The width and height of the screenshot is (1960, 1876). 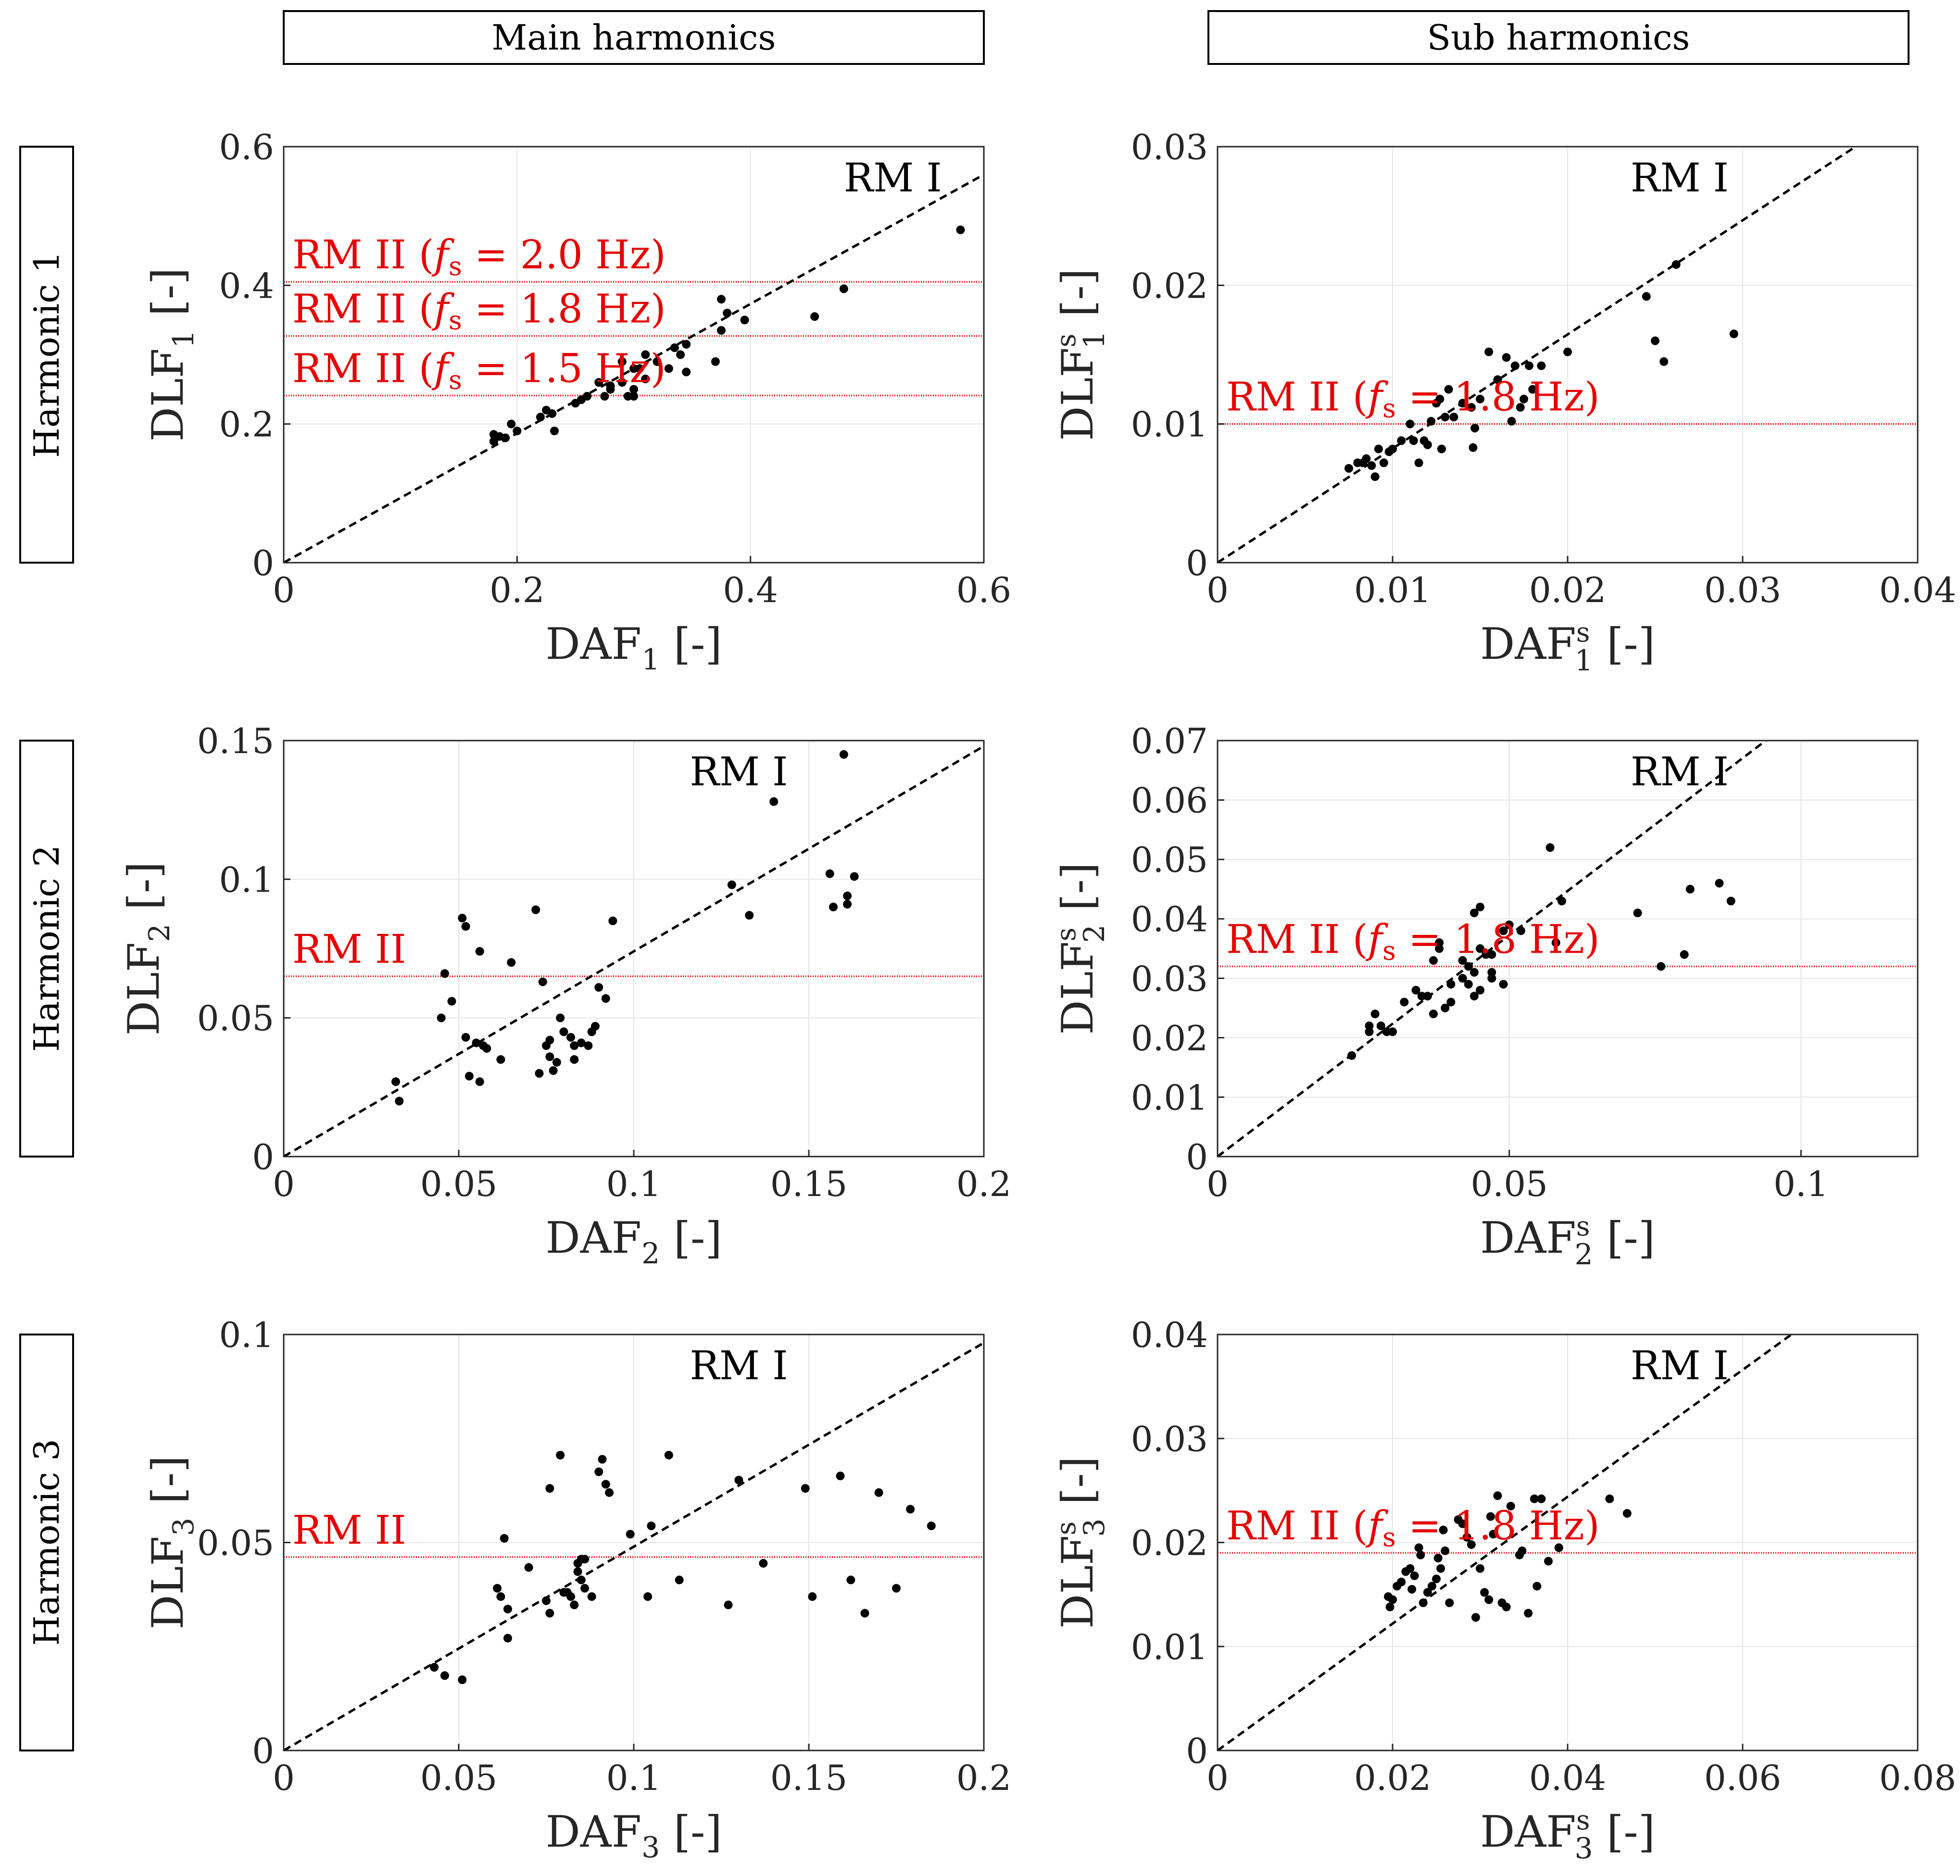 What do you see at coordinates (172, 1543) in the screenshot?
I see `y-axis-label: DLF3 [-]` at bounding box center [172, 1543].